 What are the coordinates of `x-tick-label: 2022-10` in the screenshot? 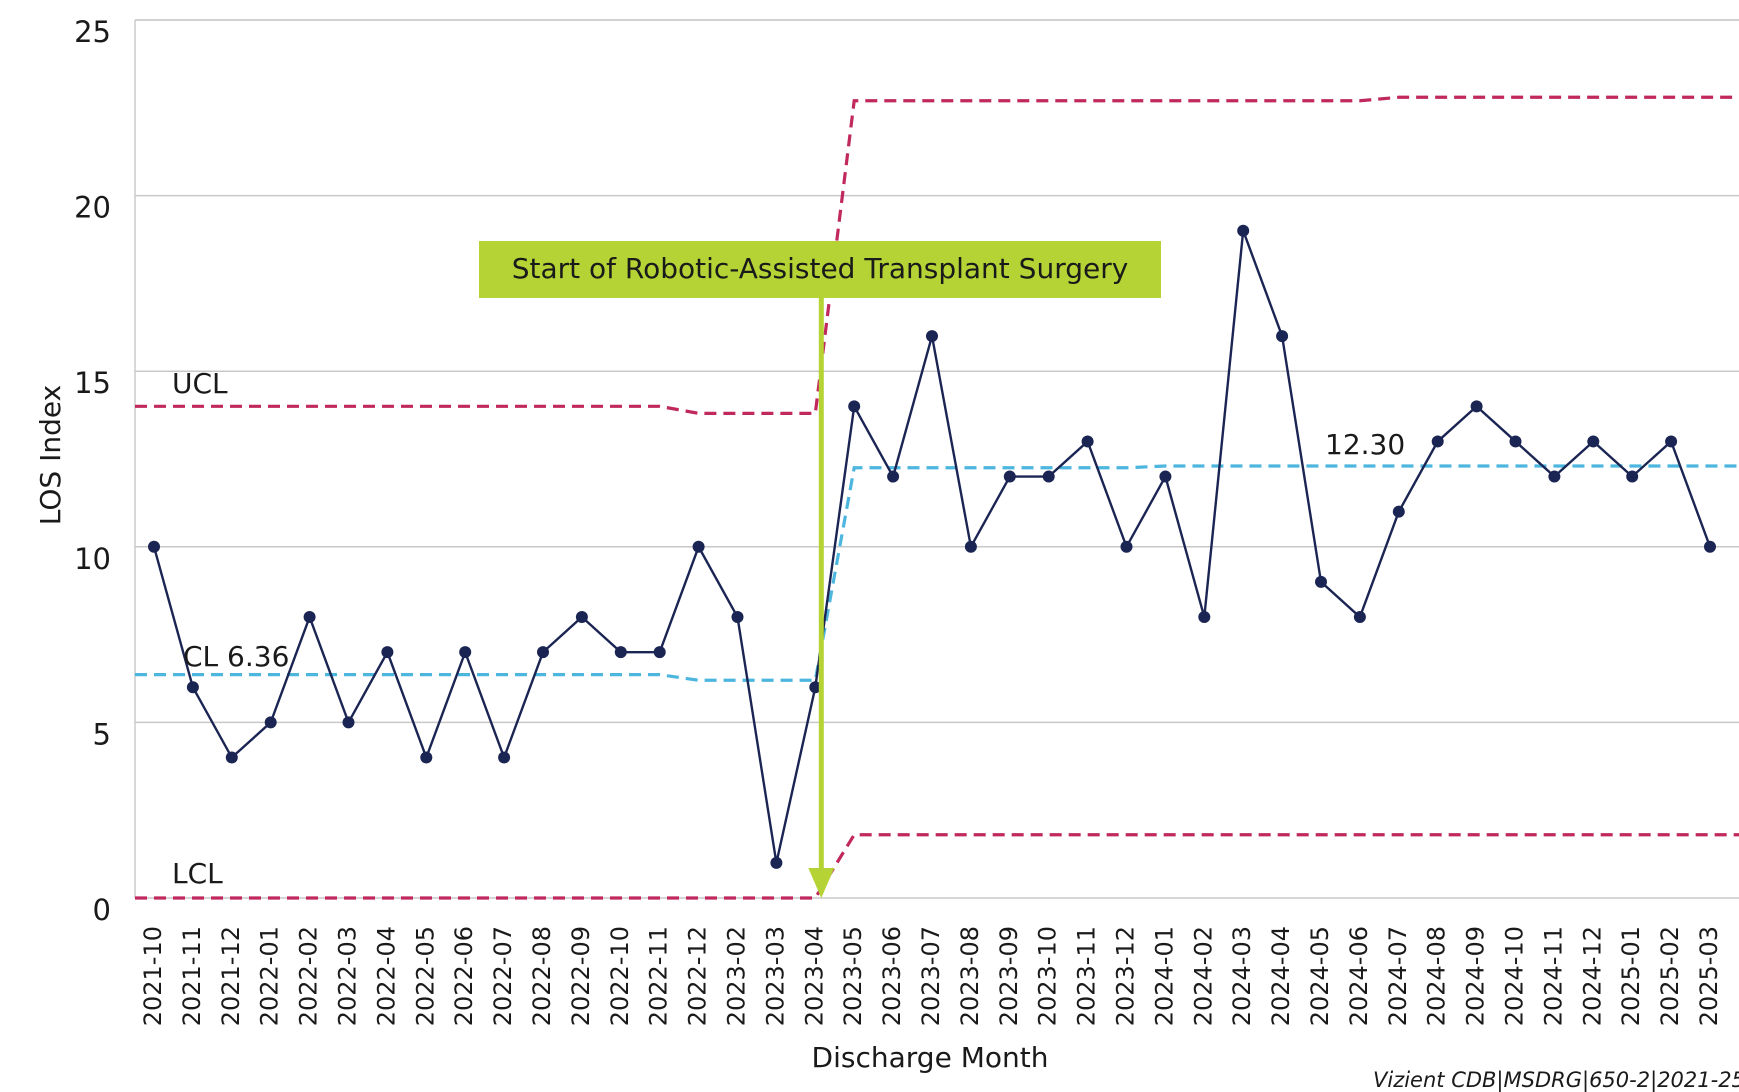 It's located at (620, 976).